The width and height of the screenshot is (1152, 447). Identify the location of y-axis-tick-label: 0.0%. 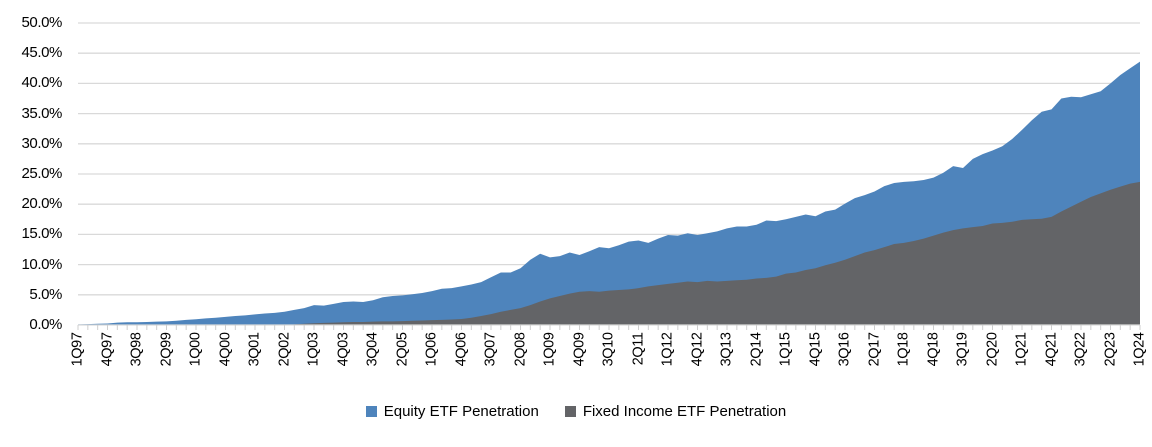
(45, 324).